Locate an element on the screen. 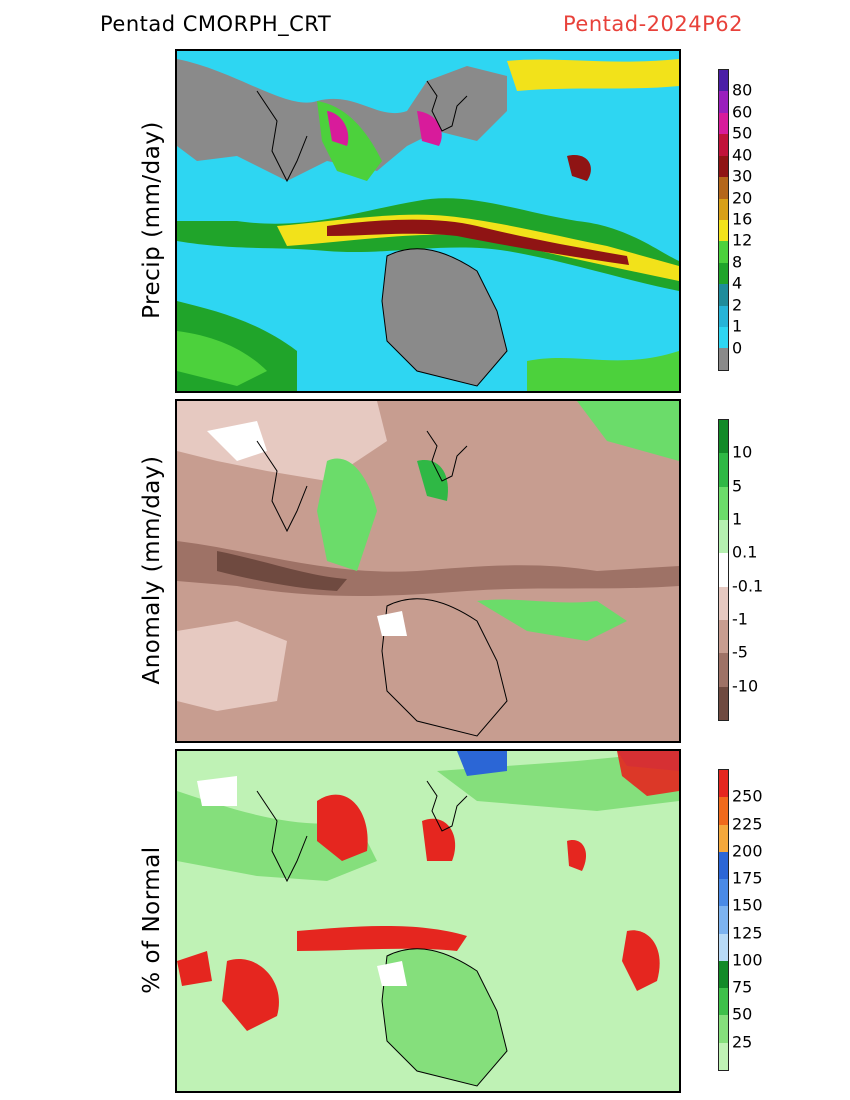  colorbar-label: 0.1 is located at coordinates (745, 552).